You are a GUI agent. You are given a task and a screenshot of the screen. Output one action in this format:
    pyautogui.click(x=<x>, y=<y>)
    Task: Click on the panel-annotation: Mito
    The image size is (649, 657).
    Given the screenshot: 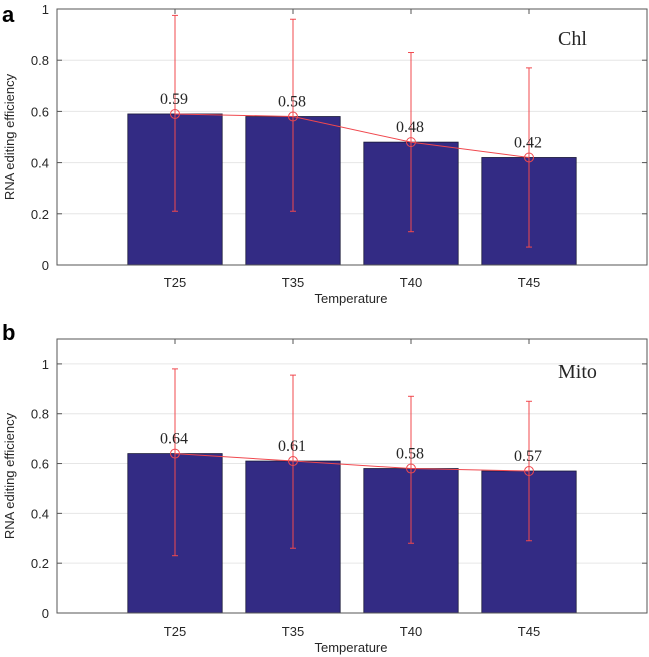 What is the action you would take?
    pyautogui.click(x=577, y=372)
    